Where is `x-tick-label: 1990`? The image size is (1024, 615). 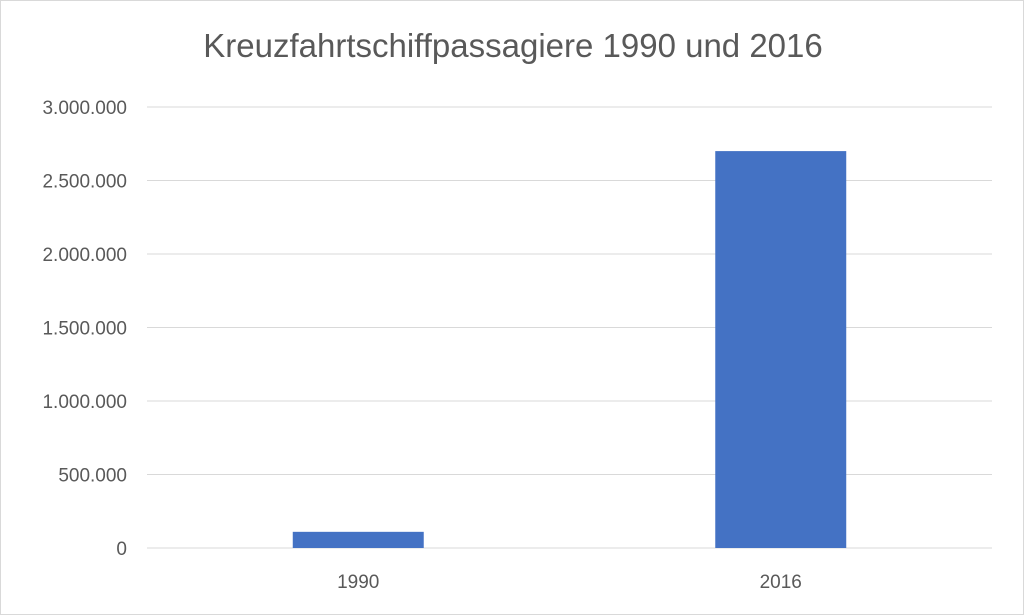
x-tick-label: 1990 is located at coordinates (358, 582).